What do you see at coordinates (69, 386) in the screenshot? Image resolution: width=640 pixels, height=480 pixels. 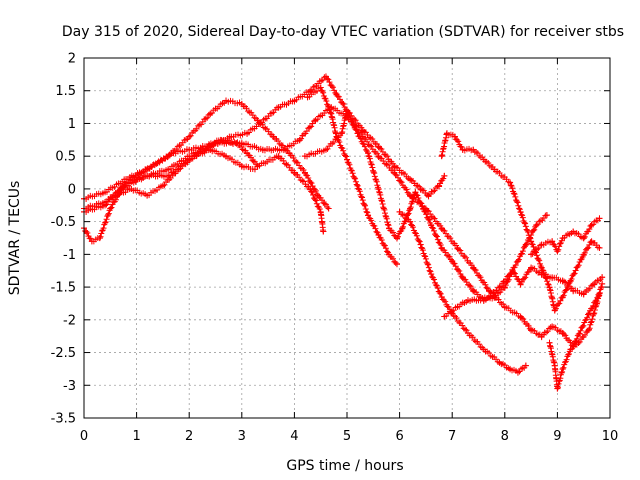 I see `y-tick-label: -3` at bounding box center [69, 386].